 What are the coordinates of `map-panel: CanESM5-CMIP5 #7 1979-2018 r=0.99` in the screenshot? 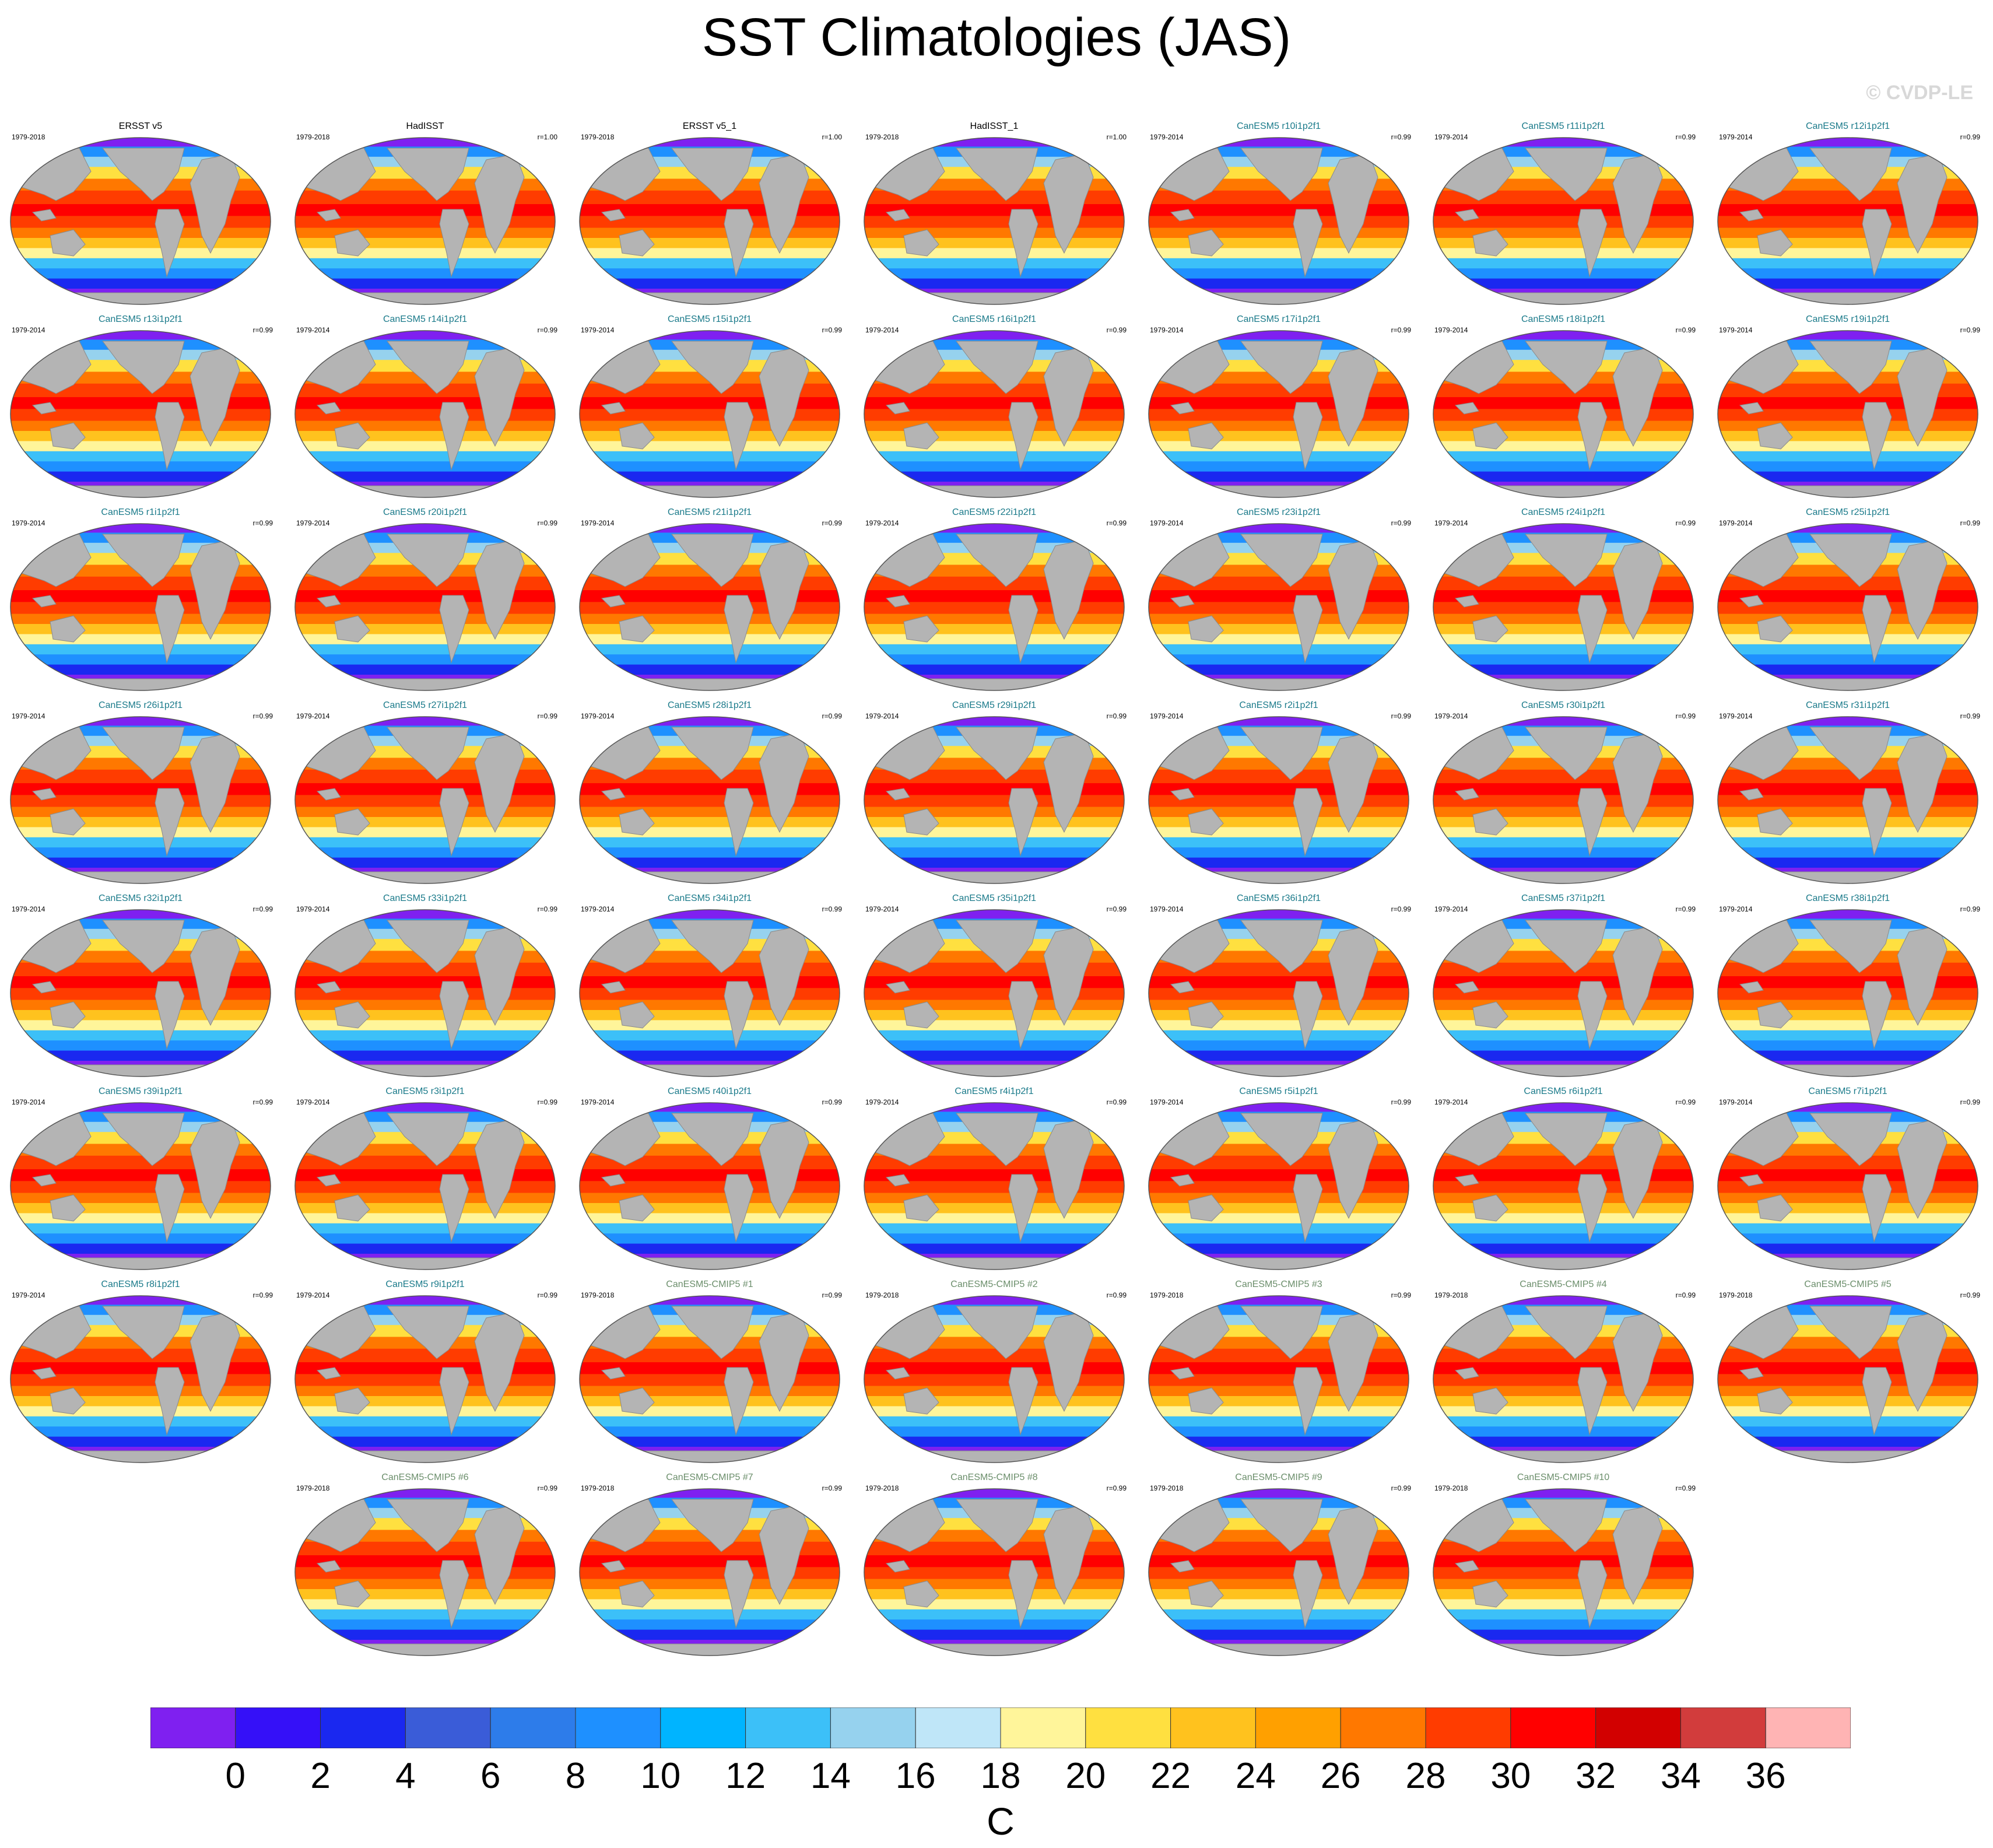 It's located at (710, 1566).